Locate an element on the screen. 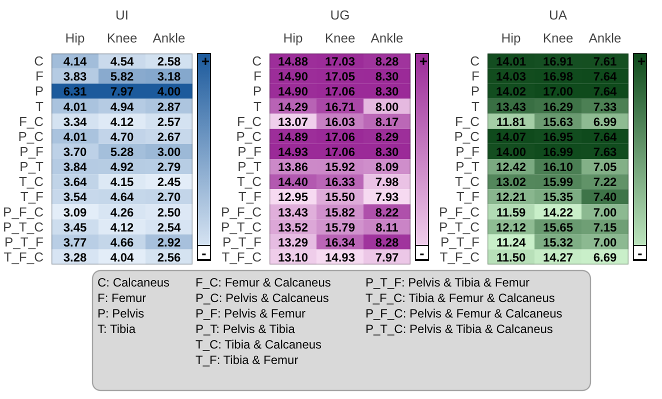 The image size is (662, 399). data-label: 14.40 is located at coordinates (293, 182).